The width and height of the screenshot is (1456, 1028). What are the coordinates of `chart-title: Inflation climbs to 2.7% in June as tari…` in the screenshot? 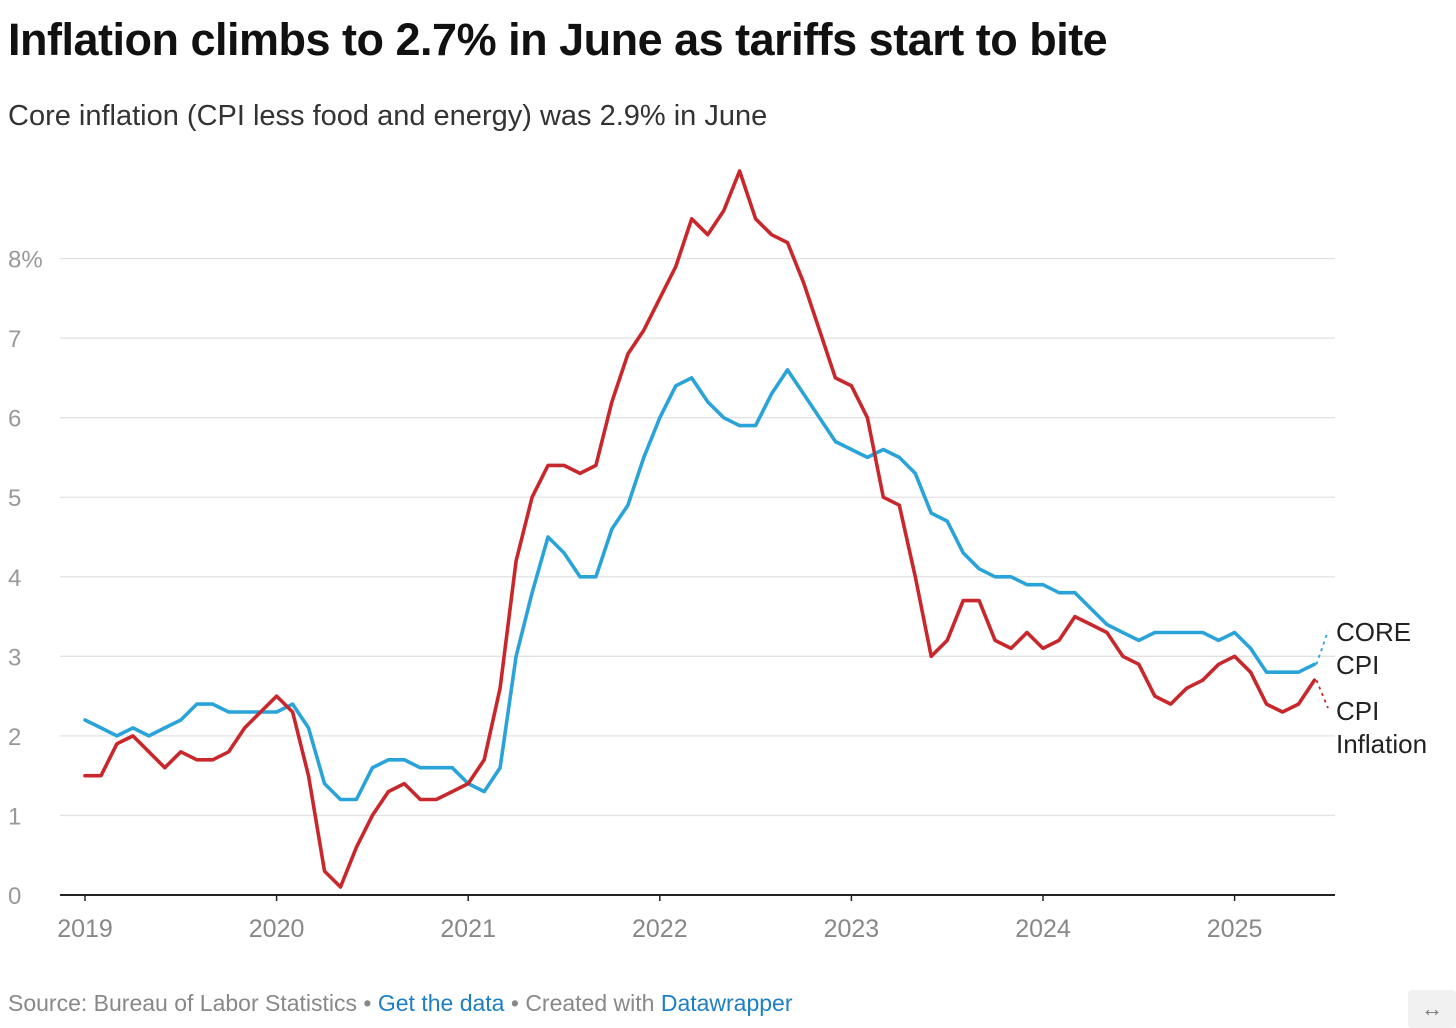 It's located at (558, 39).